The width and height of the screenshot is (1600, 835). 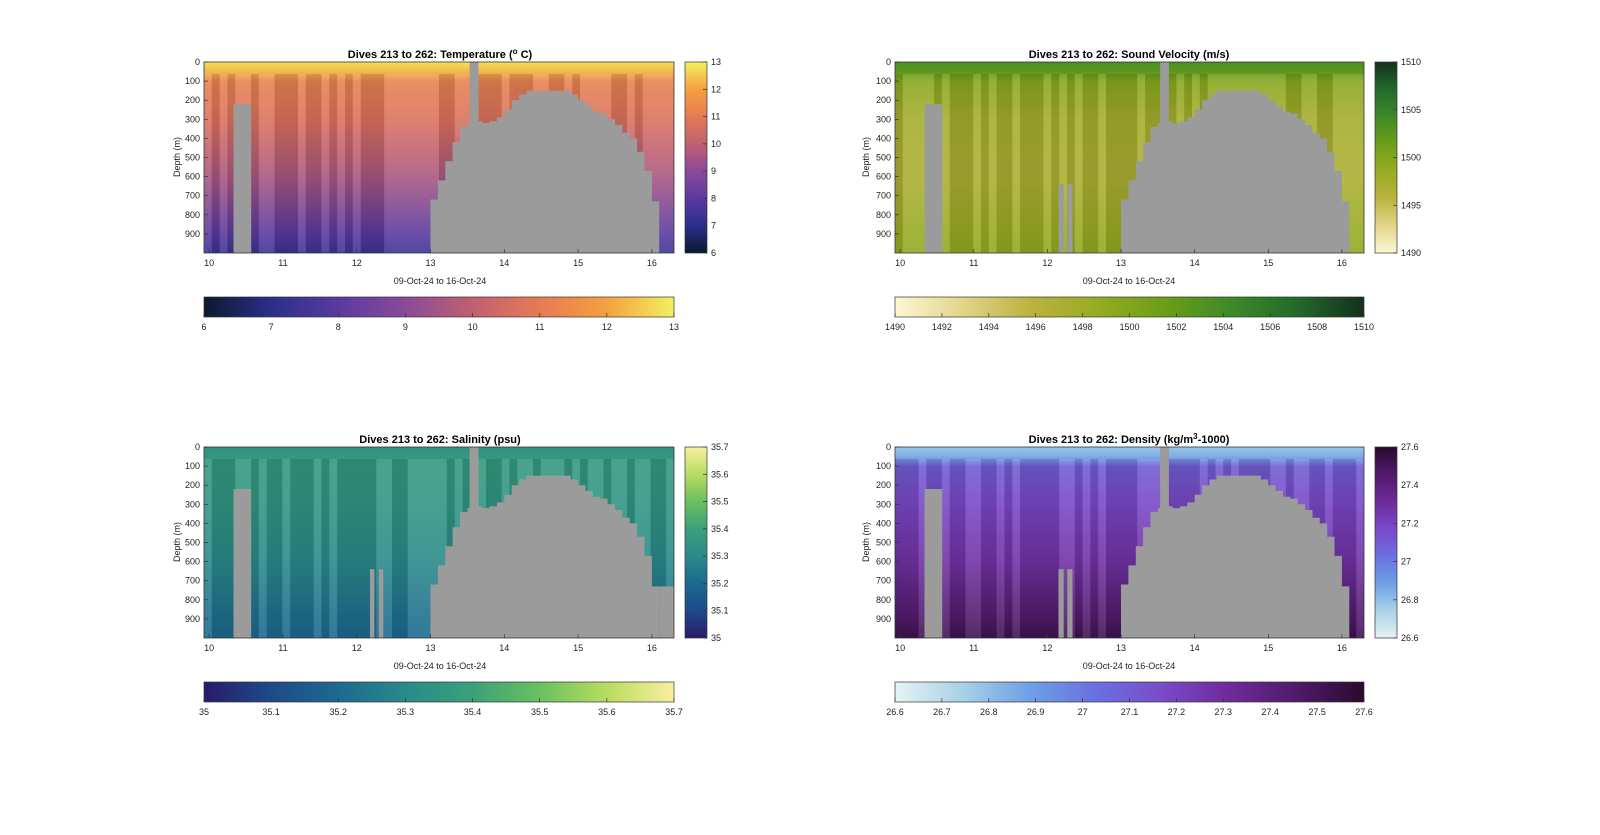 I want to click on density-y-tick-label: 700, so click(x=883, y=581).